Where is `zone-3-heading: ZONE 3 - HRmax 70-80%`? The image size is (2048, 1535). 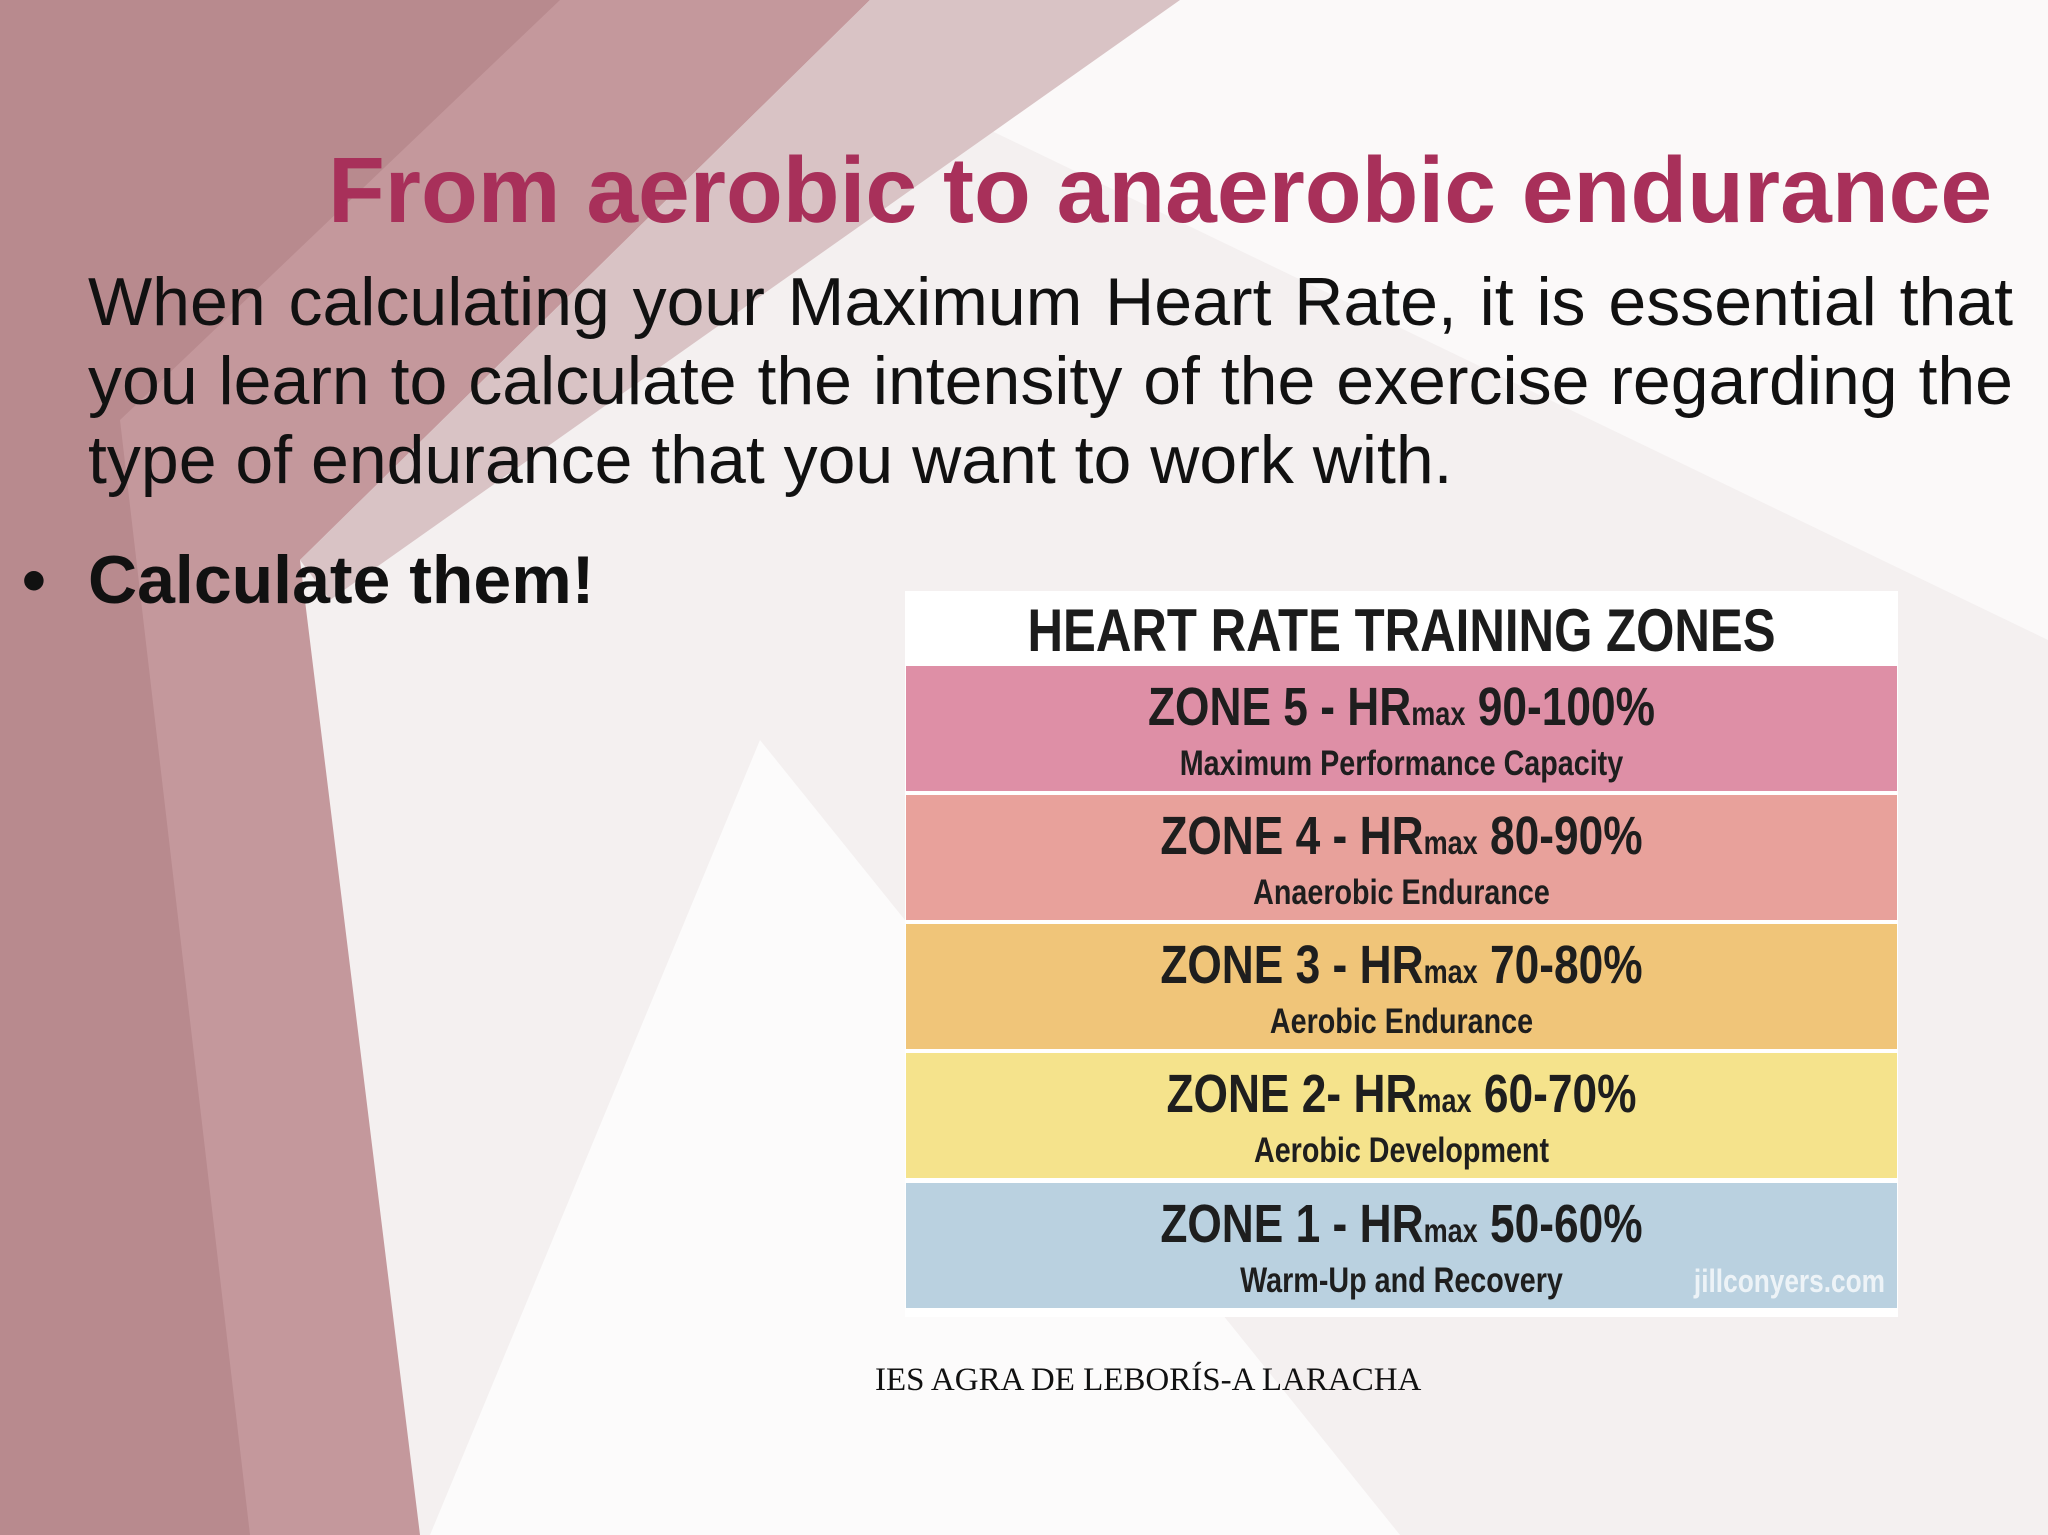
zone-3-heading: ZONE 3 - HRmax 70-80% is located at coordinates (1401, 968).